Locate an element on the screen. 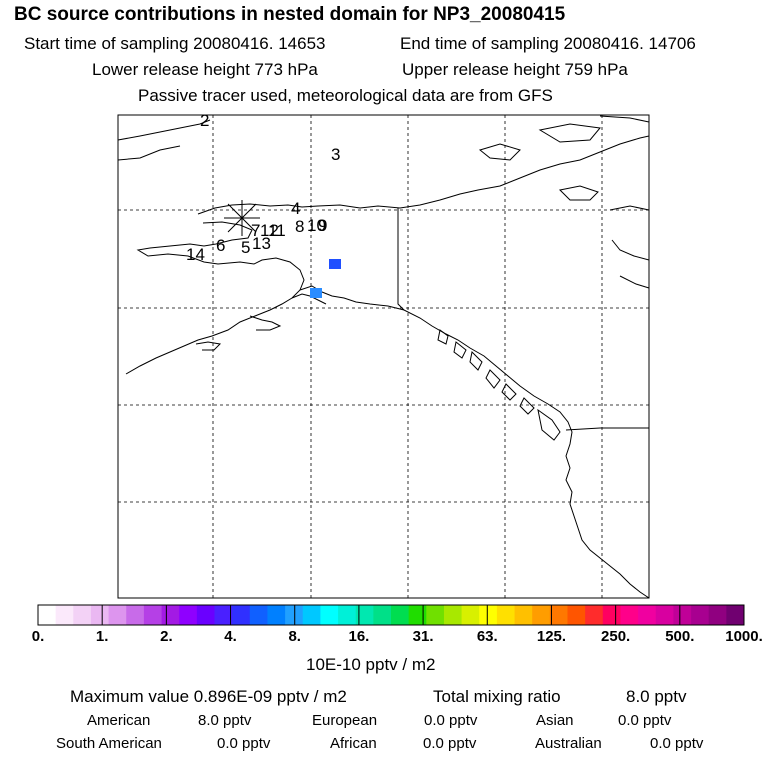 The height and width of the screenshot is (768, 768). colorbar-tick-label: 125. is located at coordinates (551, 636).